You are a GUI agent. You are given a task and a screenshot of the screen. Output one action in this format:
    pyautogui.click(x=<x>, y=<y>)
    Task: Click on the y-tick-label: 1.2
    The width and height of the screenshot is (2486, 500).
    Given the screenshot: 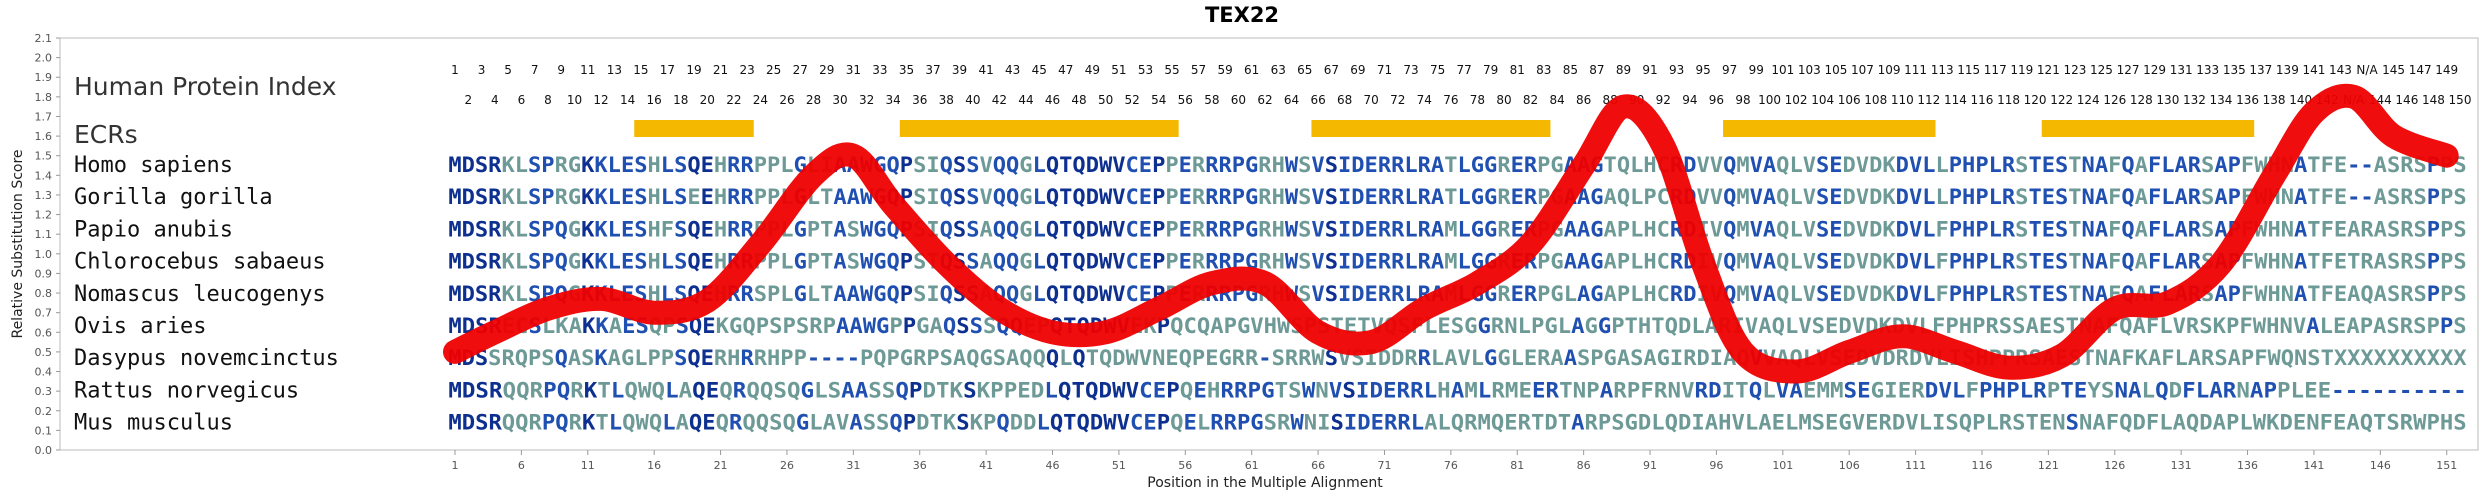 What is the action you would take?
    pyautogui.click(x=44, y=215)
    